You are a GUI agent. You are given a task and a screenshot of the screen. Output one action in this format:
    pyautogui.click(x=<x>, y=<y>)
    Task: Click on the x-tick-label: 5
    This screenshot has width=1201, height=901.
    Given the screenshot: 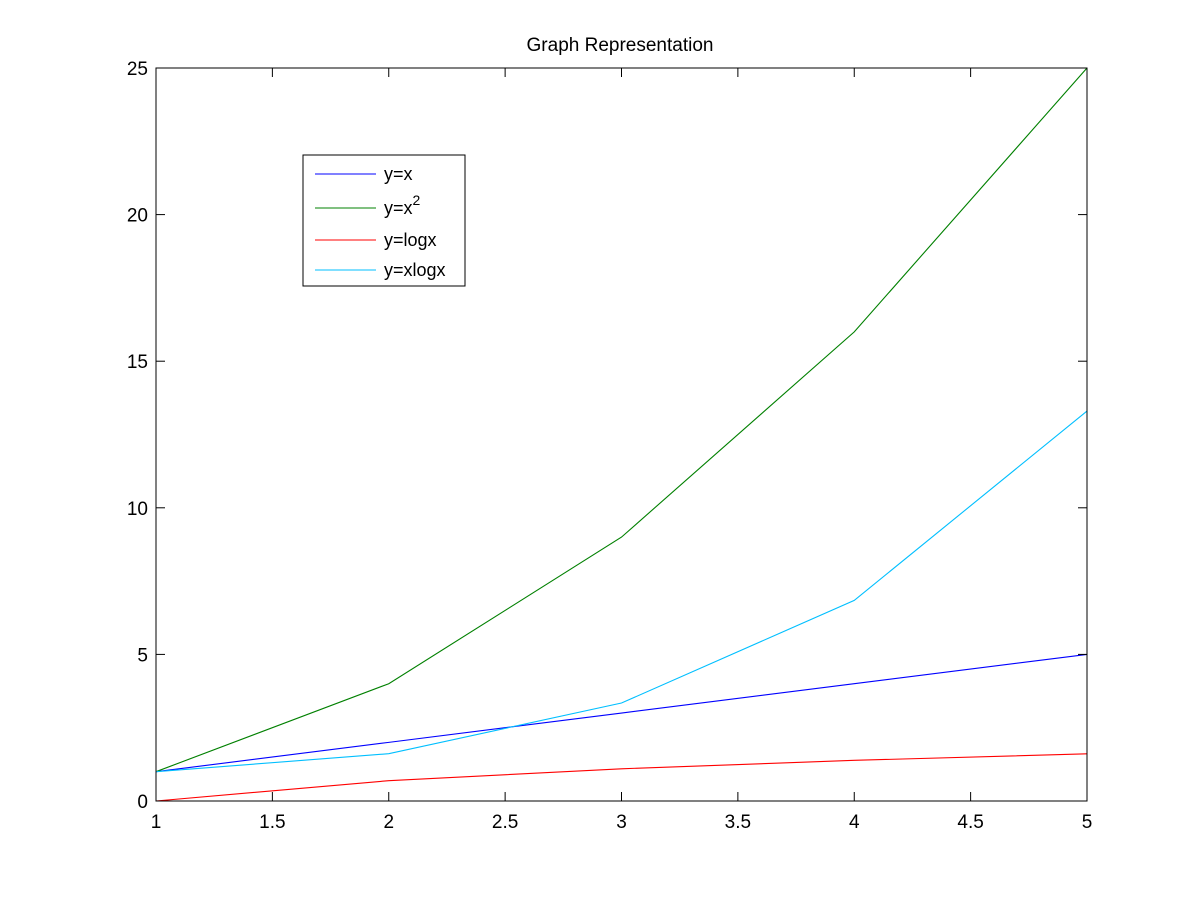 What is the action you would take?
    pyautogui.click(x=1087, y=822)
    